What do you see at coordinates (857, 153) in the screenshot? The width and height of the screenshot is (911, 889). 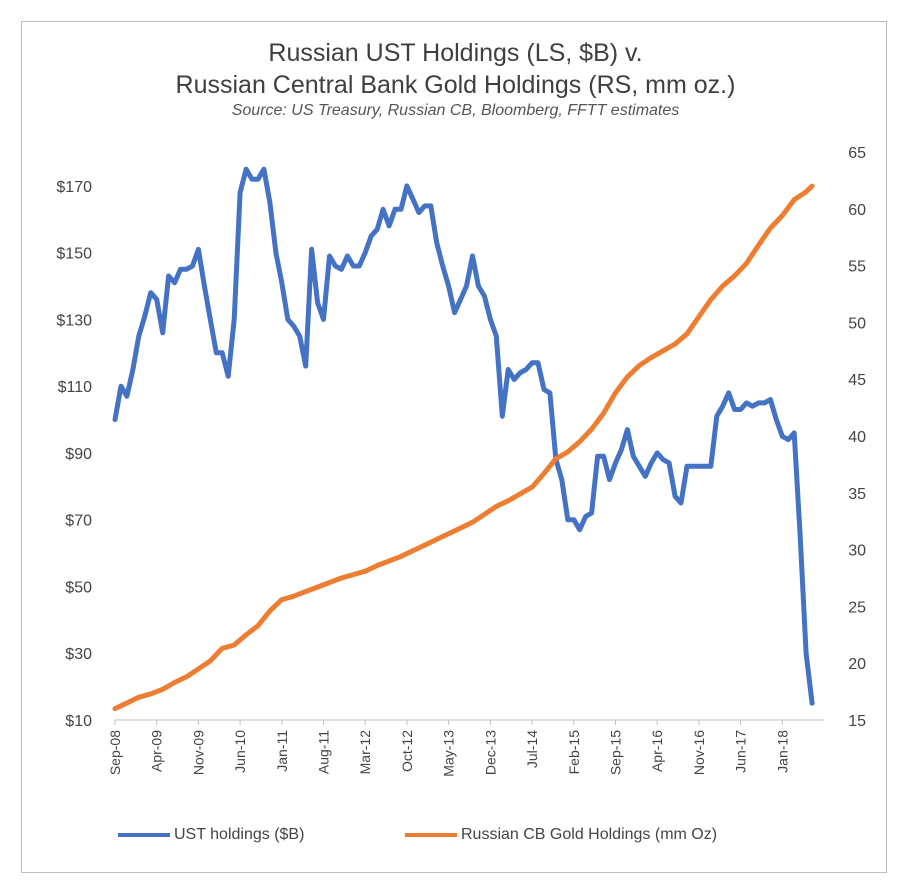 I see `right-tick-label: 65` at bounding box center [857, 153].